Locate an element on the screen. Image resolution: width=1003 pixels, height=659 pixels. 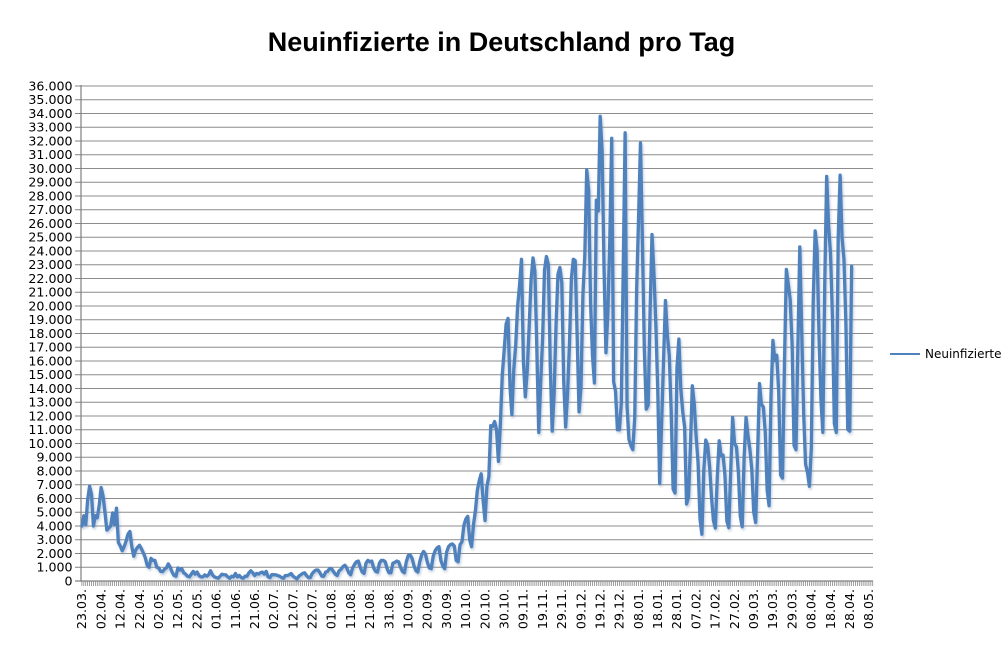
svg-text: 21.000 is located at coordinates (50, 292).